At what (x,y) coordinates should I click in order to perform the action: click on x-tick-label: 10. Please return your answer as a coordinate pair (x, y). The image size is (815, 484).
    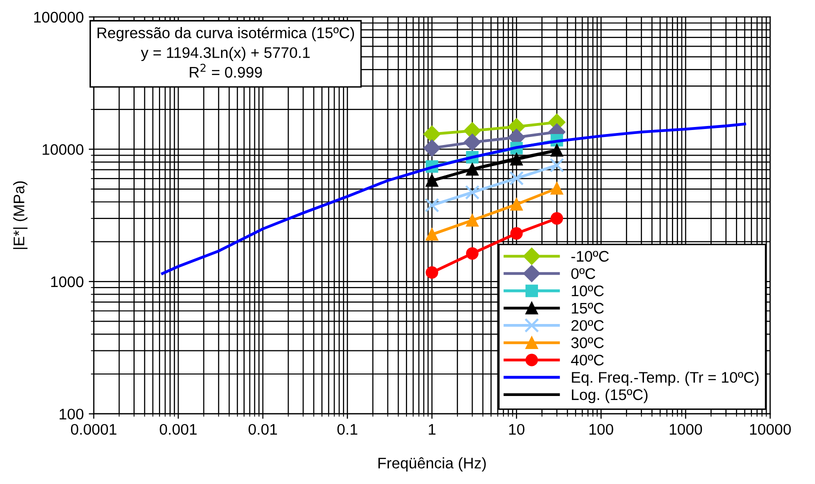
    Looking at the image, I should click on (516, 429).